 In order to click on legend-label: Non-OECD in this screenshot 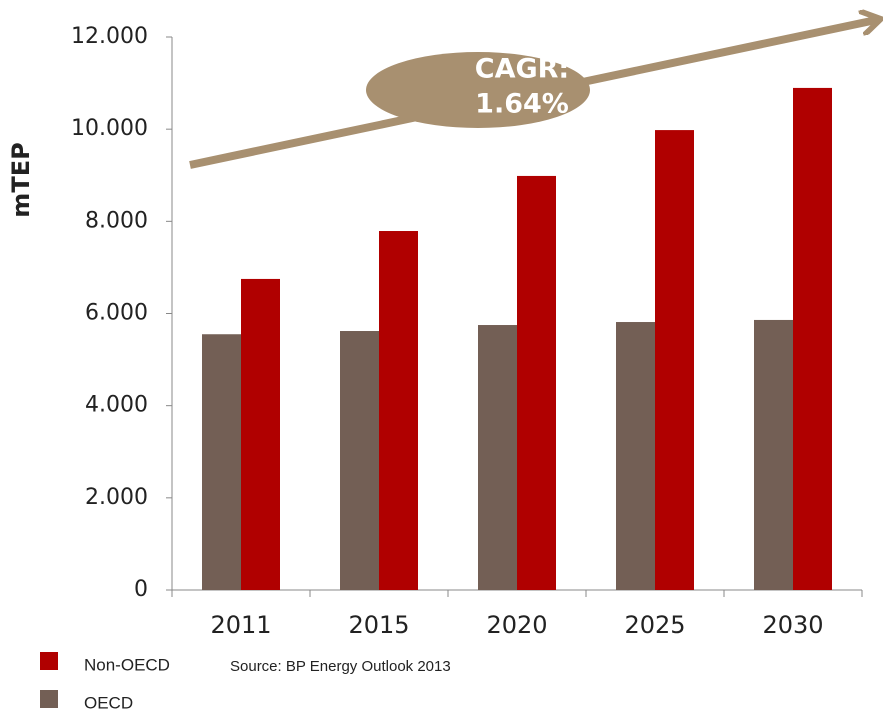, I will do `click(127, 664)`.